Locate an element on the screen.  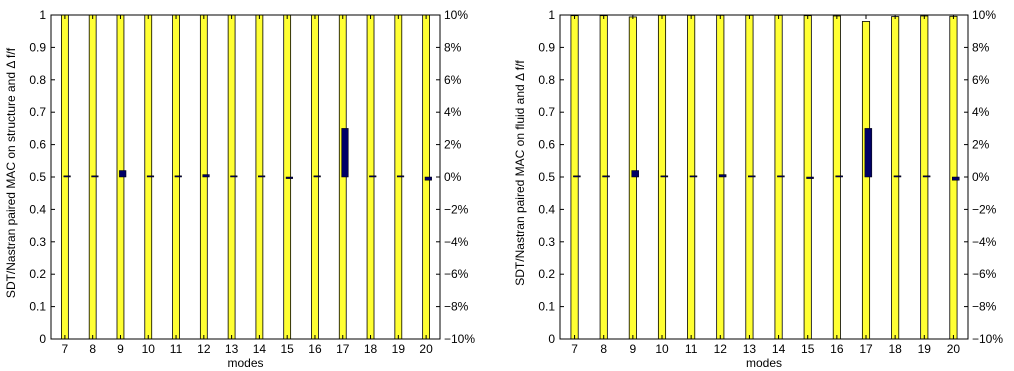
y-tick-label: 0 is located at coordinates (551, 339).